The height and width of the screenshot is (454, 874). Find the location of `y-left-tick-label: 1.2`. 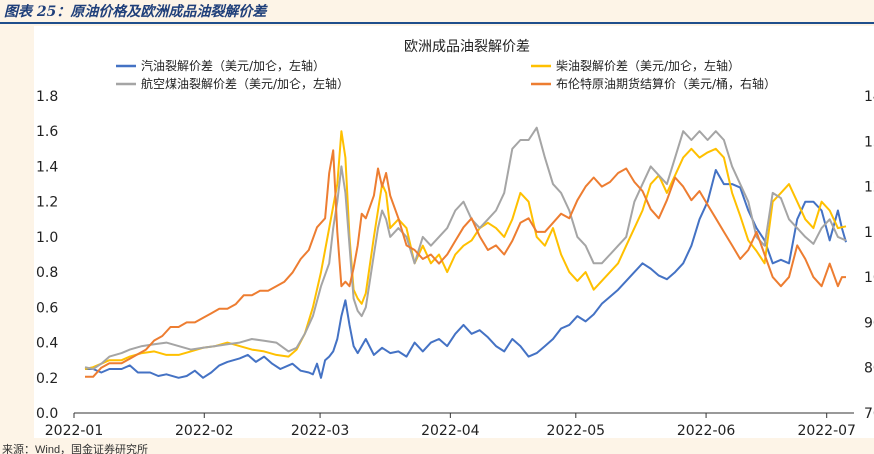

y-left-tick-label: 1.2 is located at coordinates (47, 203).